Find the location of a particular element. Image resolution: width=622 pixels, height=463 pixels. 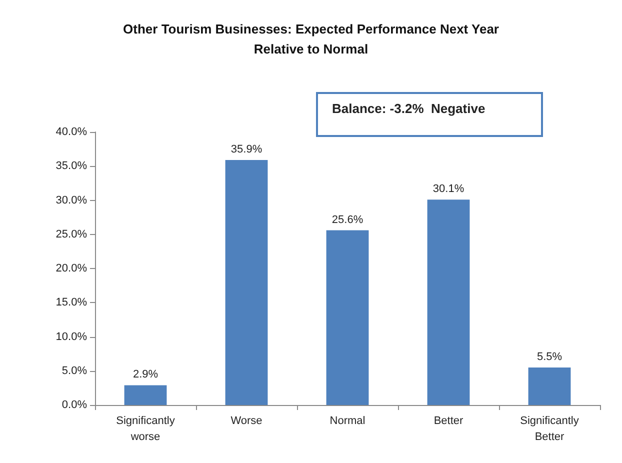

data-label: 35.9% is located at coordinates (246, 149).